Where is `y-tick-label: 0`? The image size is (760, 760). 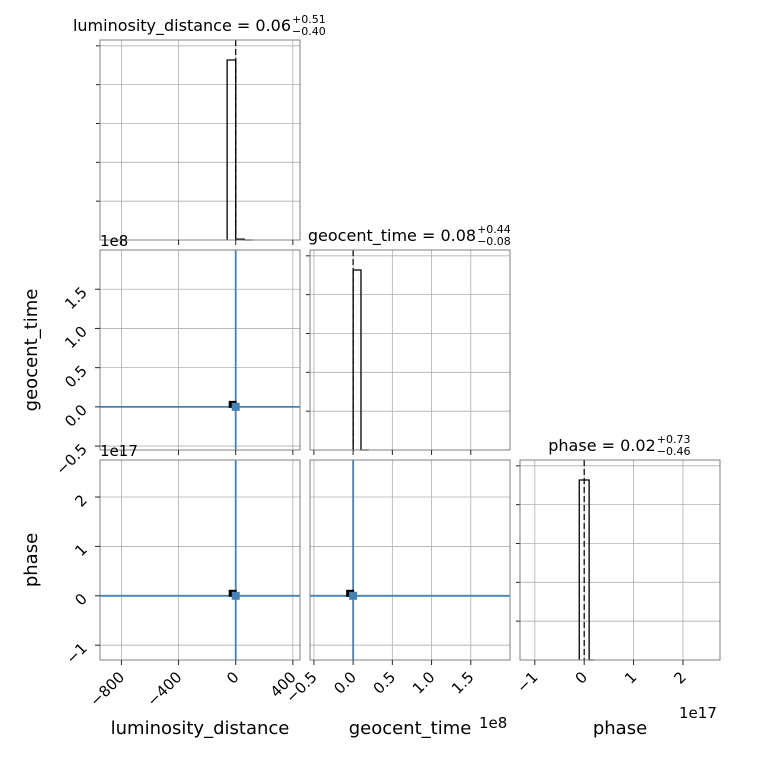
y-tick-label: 0 is located at coordinates (80, 599).